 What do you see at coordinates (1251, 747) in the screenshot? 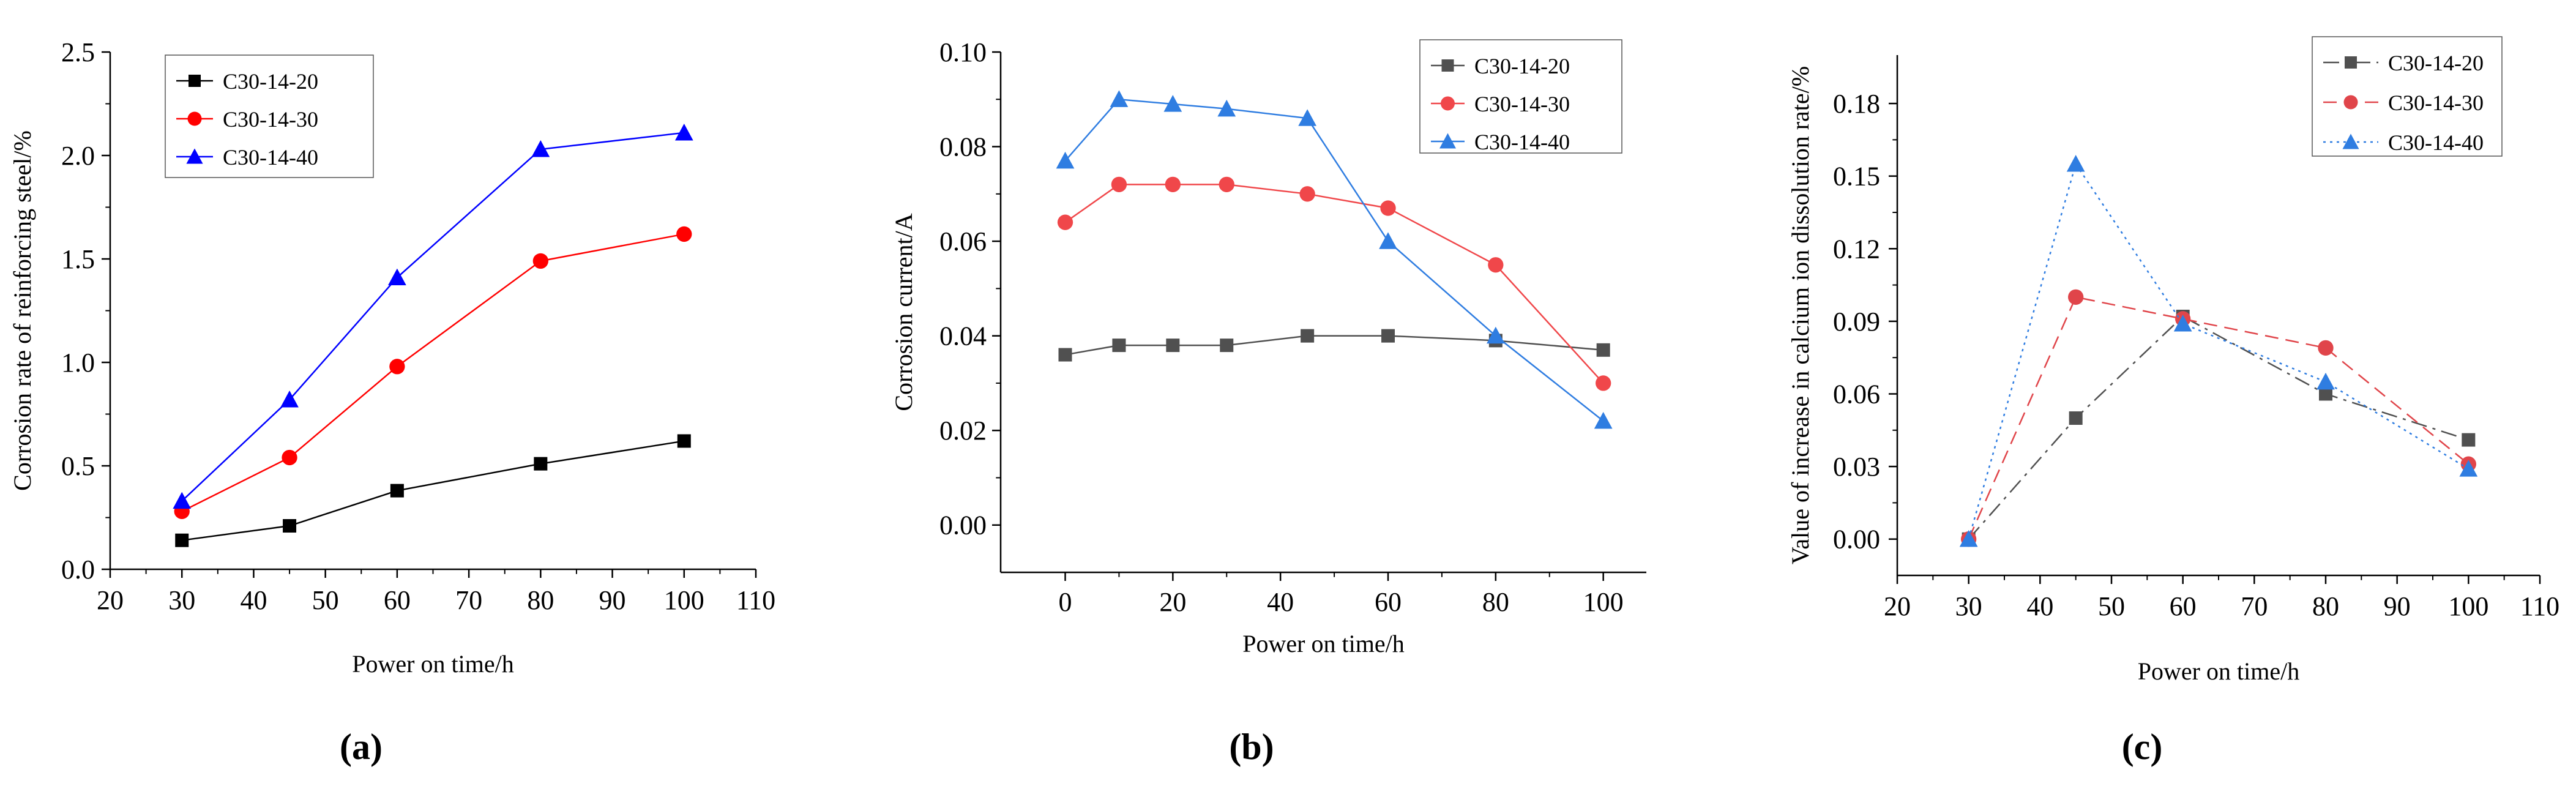
I see `panel-label: (b)` at bounding box center [1251, 747].